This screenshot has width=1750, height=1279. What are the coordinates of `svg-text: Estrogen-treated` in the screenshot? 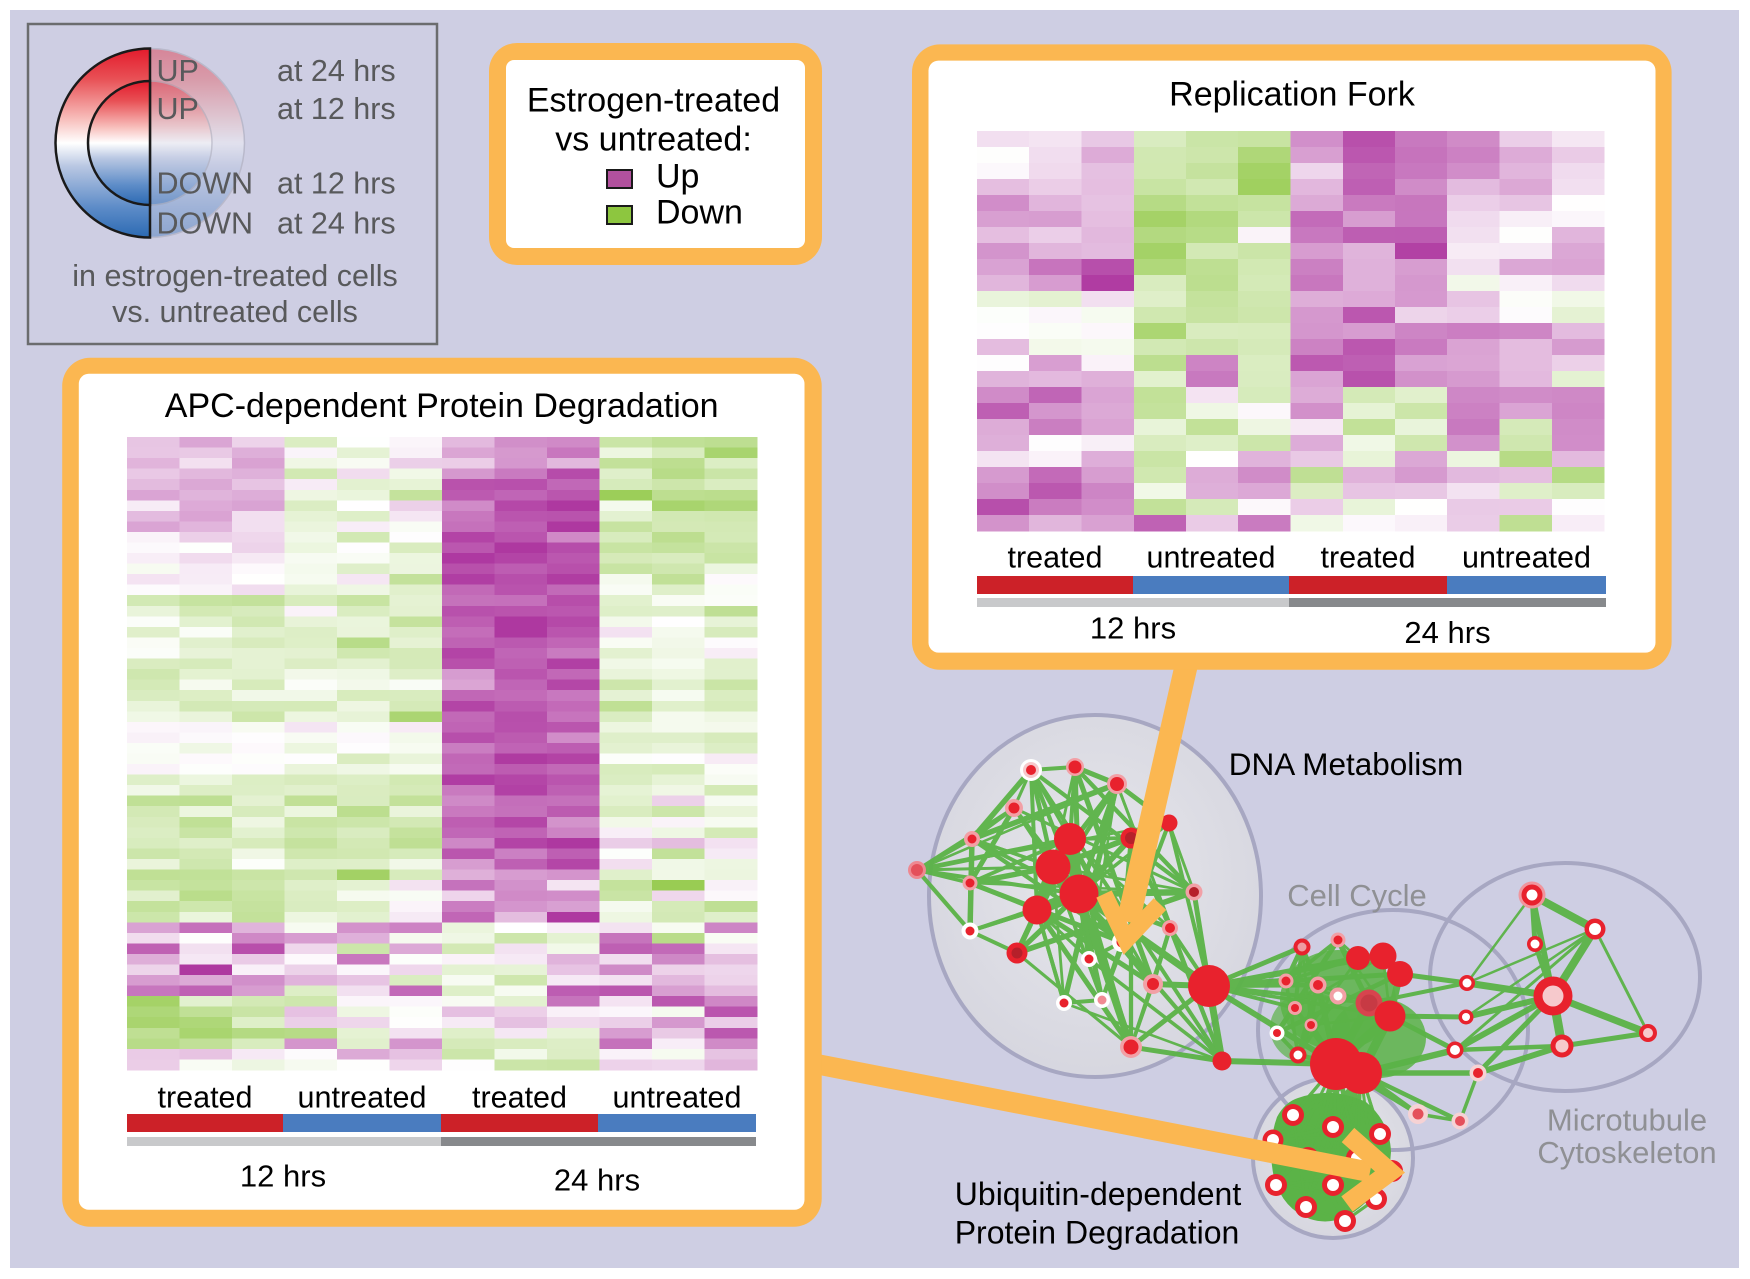 It's located at (653, 101).